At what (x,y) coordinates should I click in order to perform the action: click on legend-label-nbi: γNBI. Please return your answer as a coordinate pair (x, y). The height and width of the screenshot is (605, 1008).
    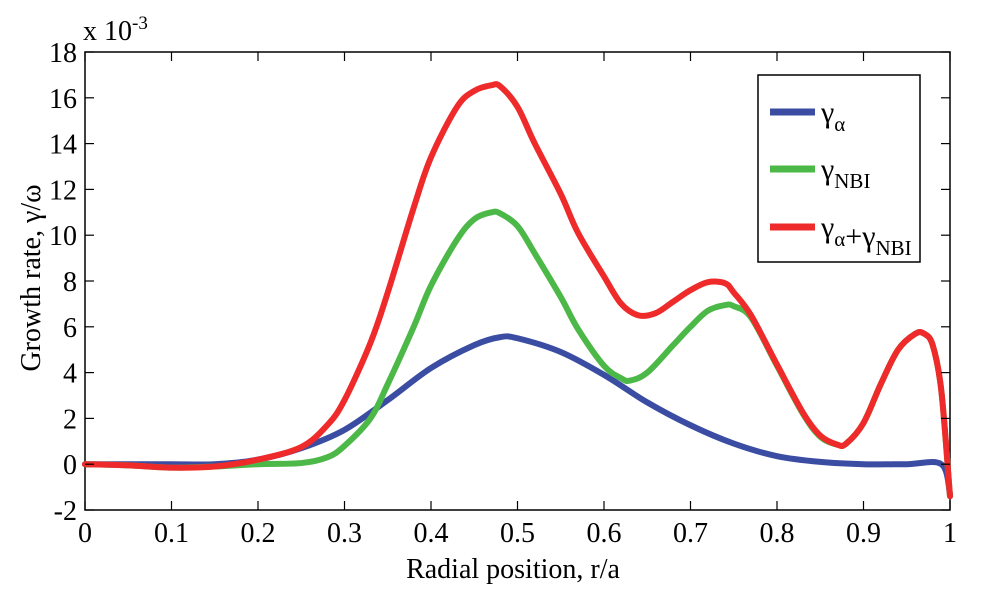
    Looking at the image, I should click on (845, 173).